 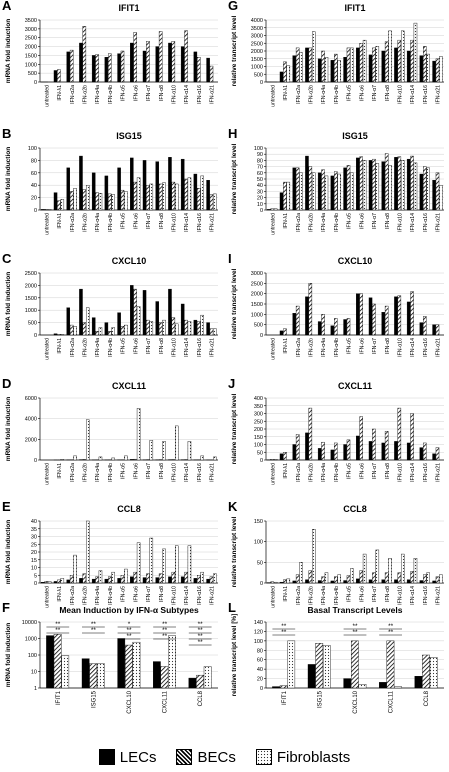 What do you see at coordinates (260, 168) in the screenshot?
I see `y-tick-label: 70` at bounding box center [260, 168].